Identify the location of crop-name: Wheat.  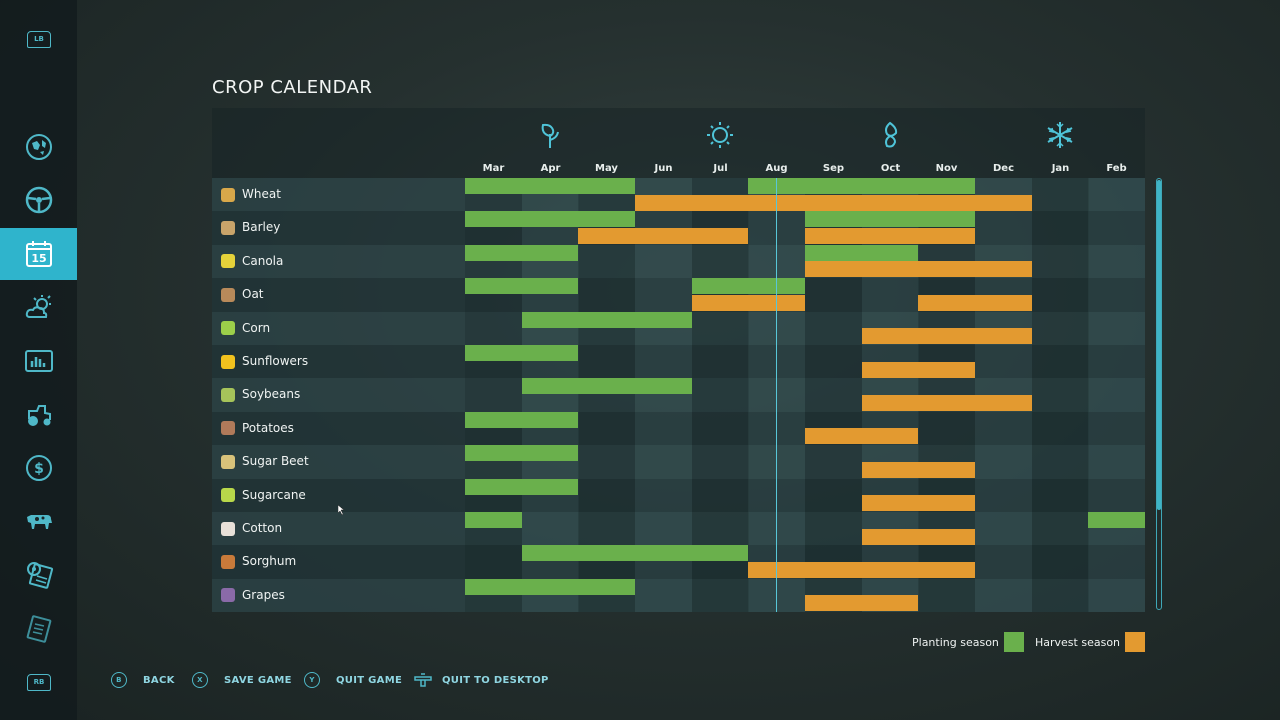
(261, 194).